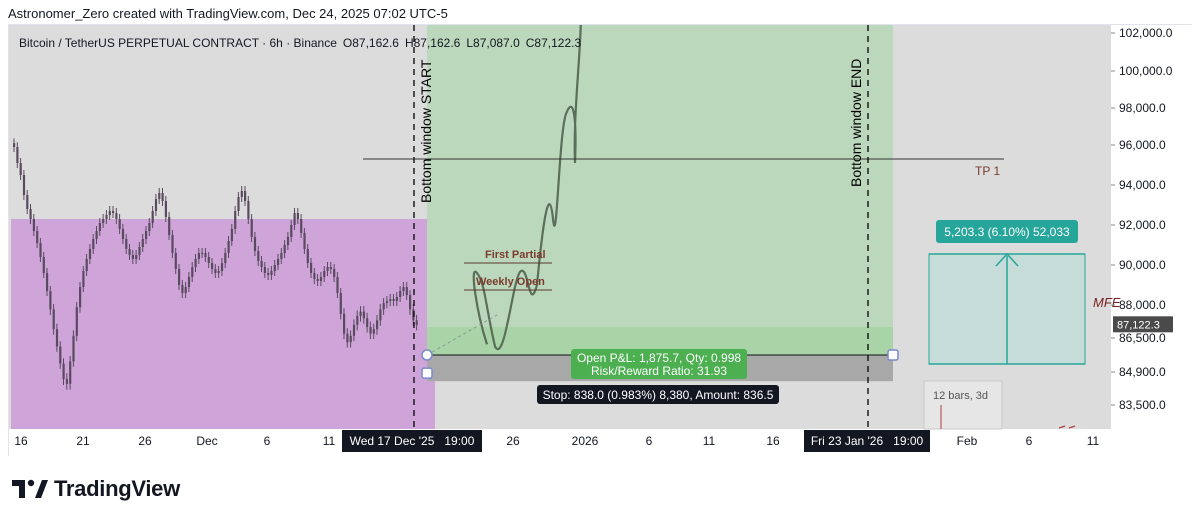  Describe the element at coordinates (412, 441) in the screenshot. I see `time-highlight-start-box` at that location.